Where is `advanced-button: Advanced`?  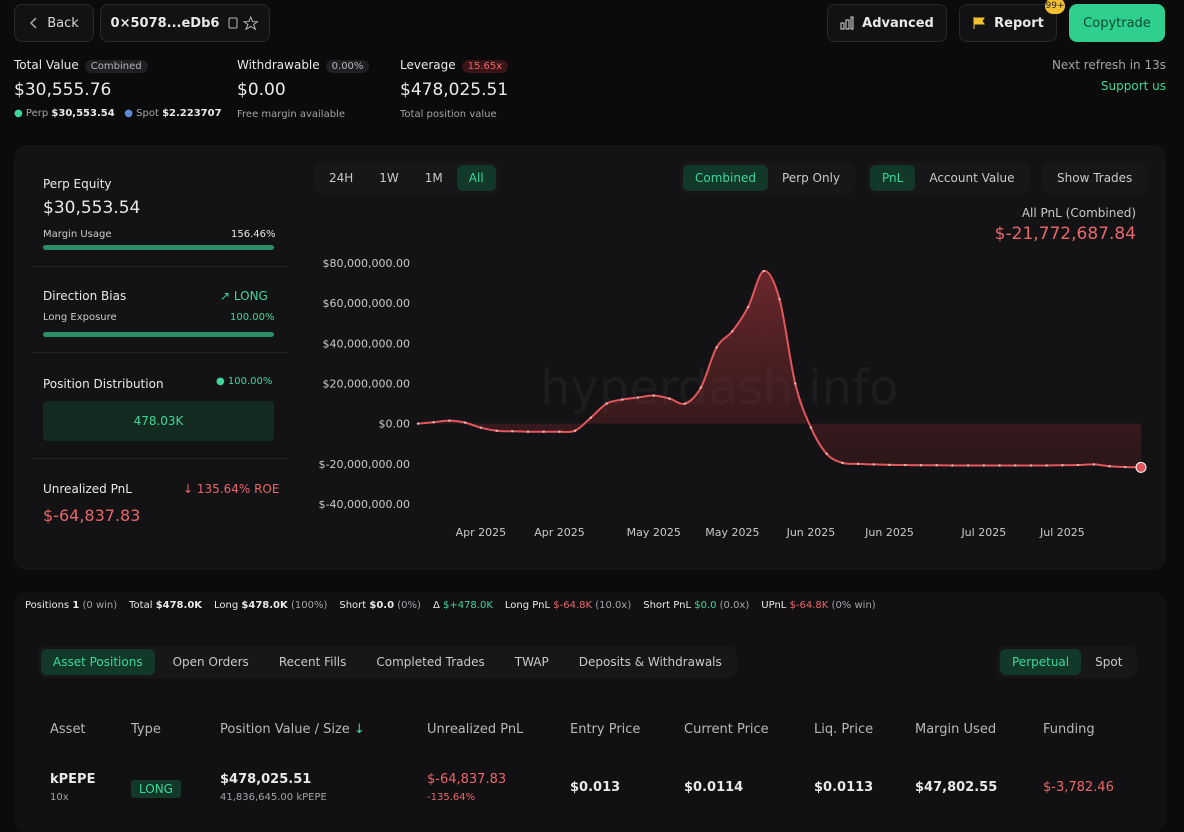 advanced-button: Advanced is located at coordinates (887, 23).